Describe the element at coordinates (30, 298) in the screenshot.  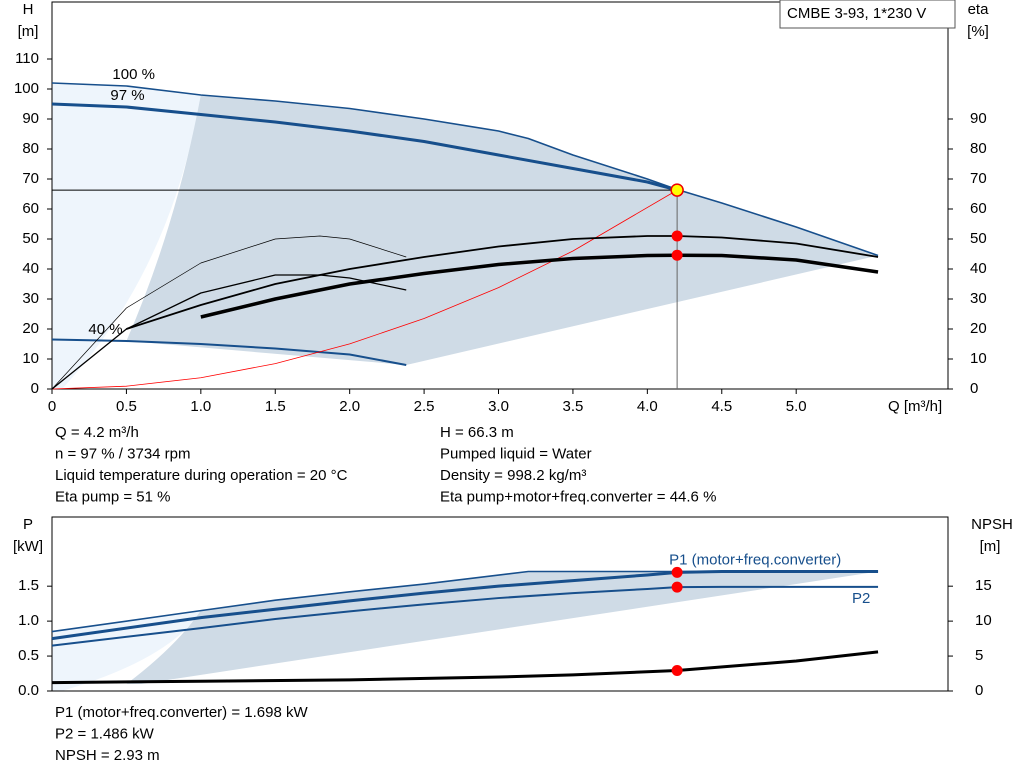
I see `y-tick-label: 30` at that location.